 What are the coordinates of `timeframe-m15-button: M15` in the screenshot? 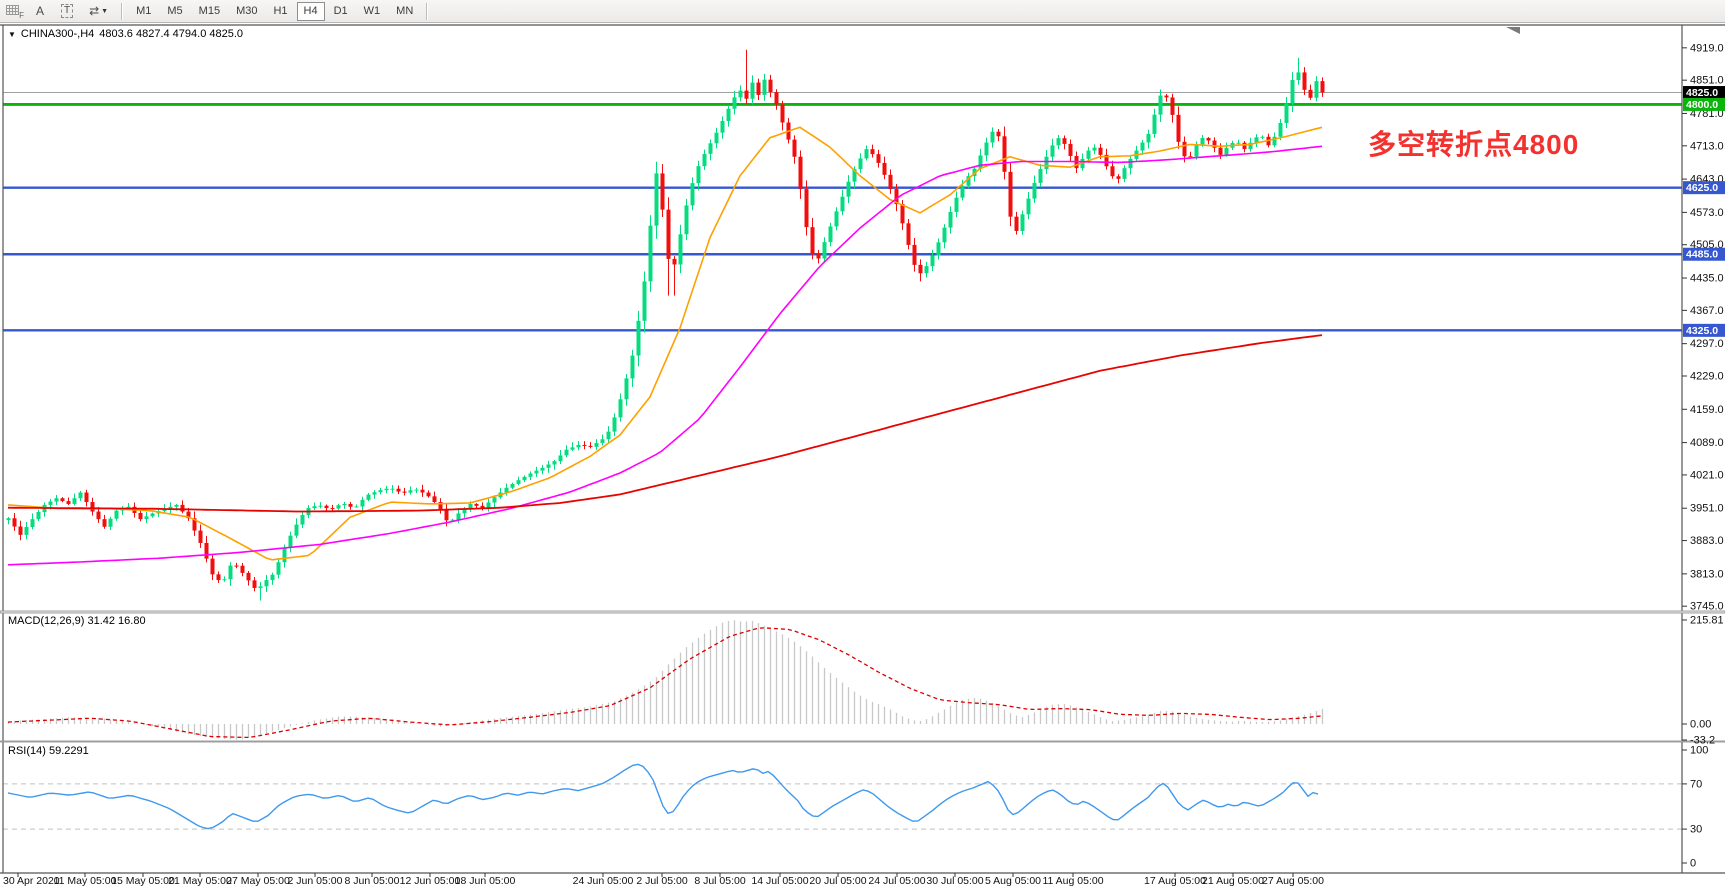 It's located at (209, 11).